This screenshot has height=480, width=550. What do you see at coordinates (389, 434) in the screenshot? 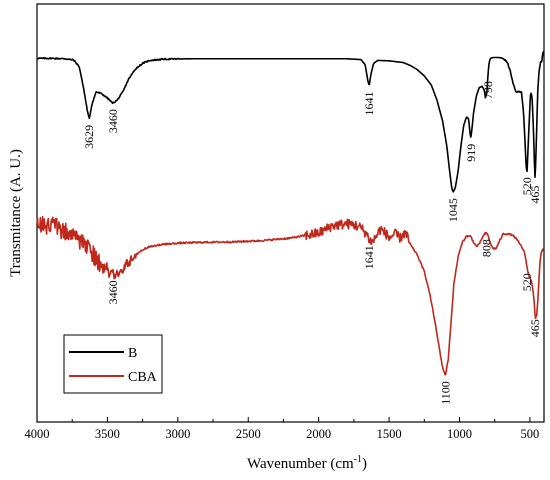
I see `x-tick-label: 1500` at bounding box center [389, 434].